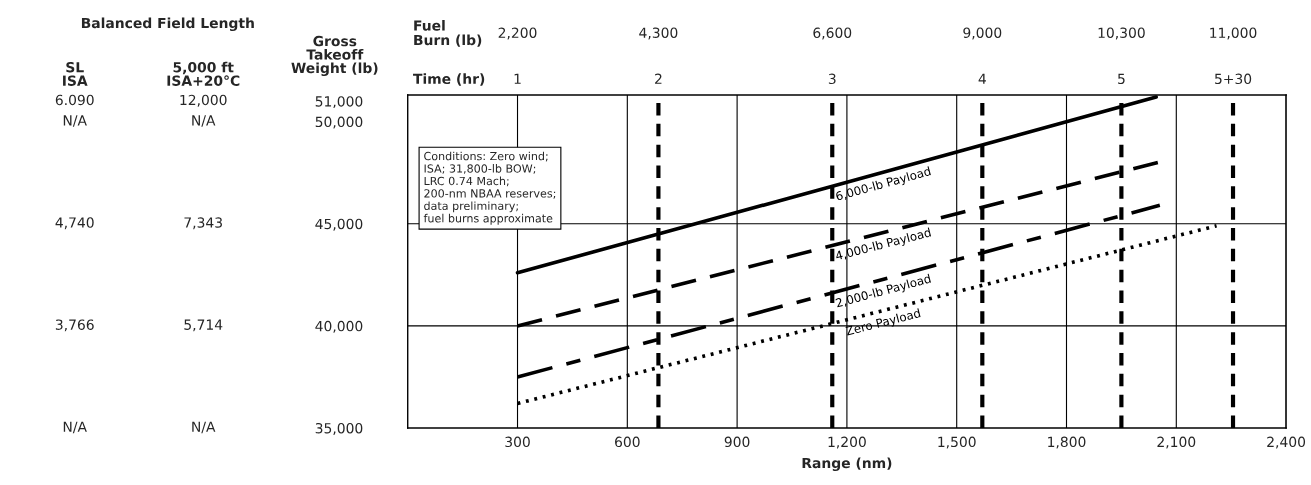 The width and height of the screenshot is (1311, 485). Describe the element at coordinates (1121, 33) in the screenshot. I see `text: 10,300` at that location.